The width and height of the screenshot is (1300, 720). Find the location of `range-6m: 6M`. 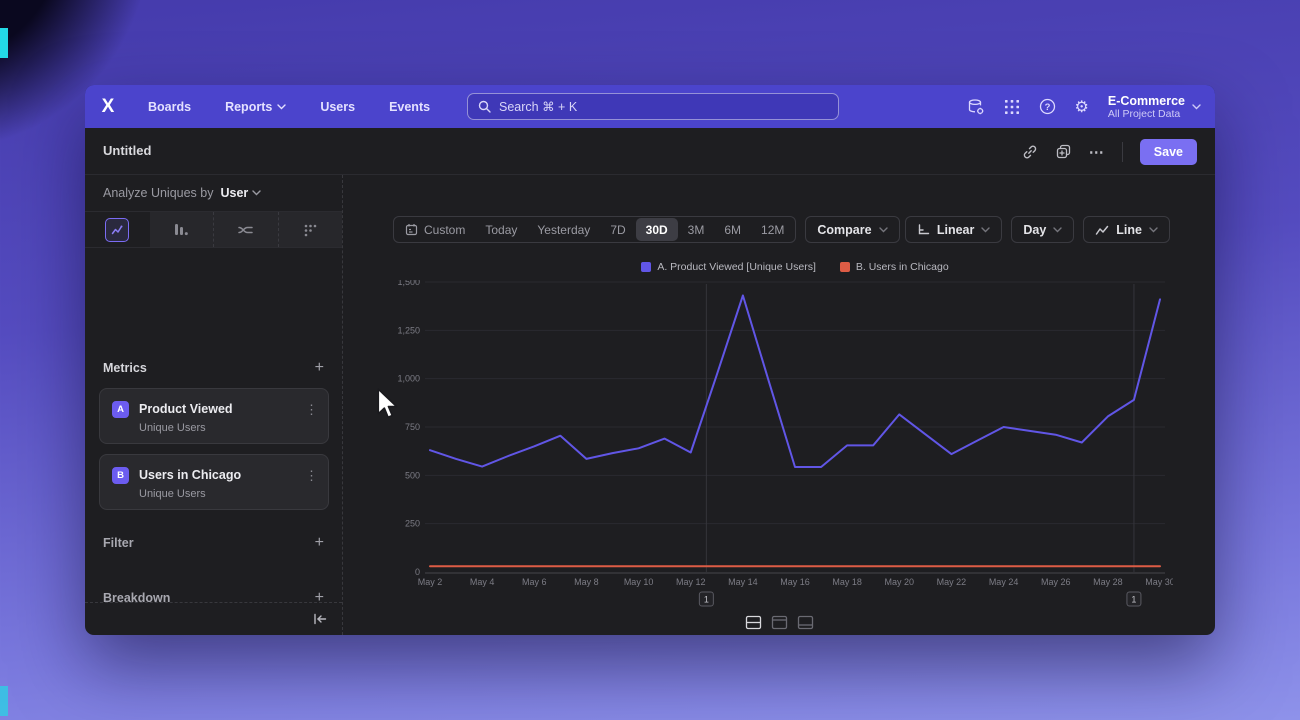

range-6m: 6M is located at coordinates (733, 229).